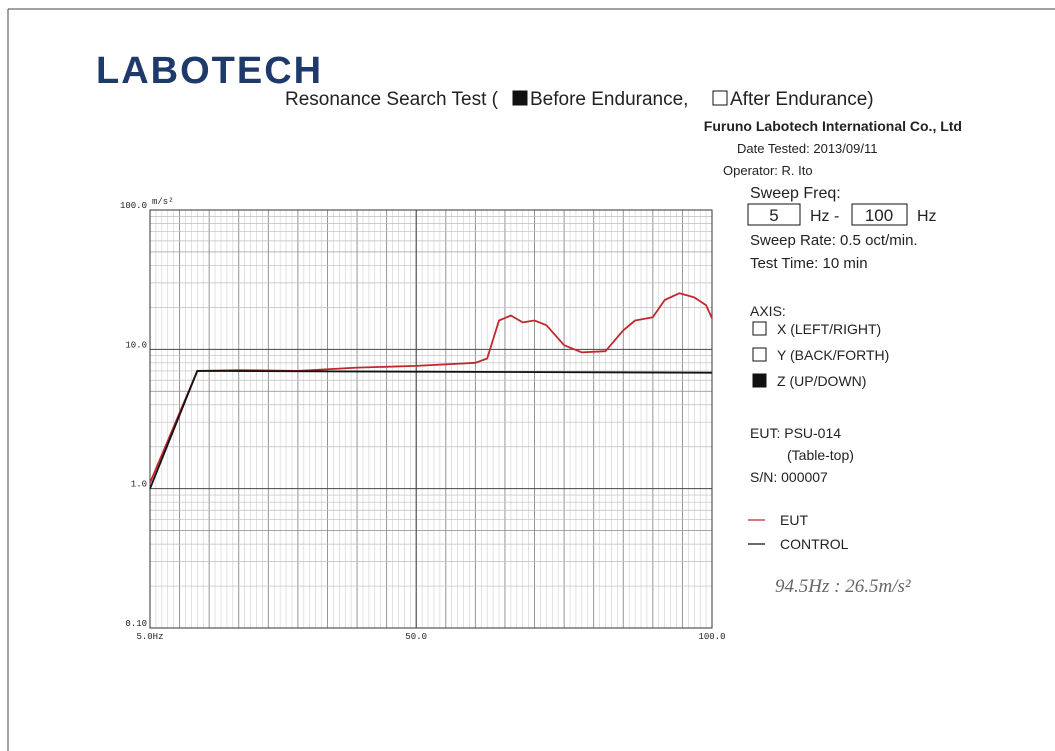 This screenshot has height=751, width=1055. Describe the element at coordinates (711, 637) in the screenshot. I see `x-tick-label: 100.0` at that location.